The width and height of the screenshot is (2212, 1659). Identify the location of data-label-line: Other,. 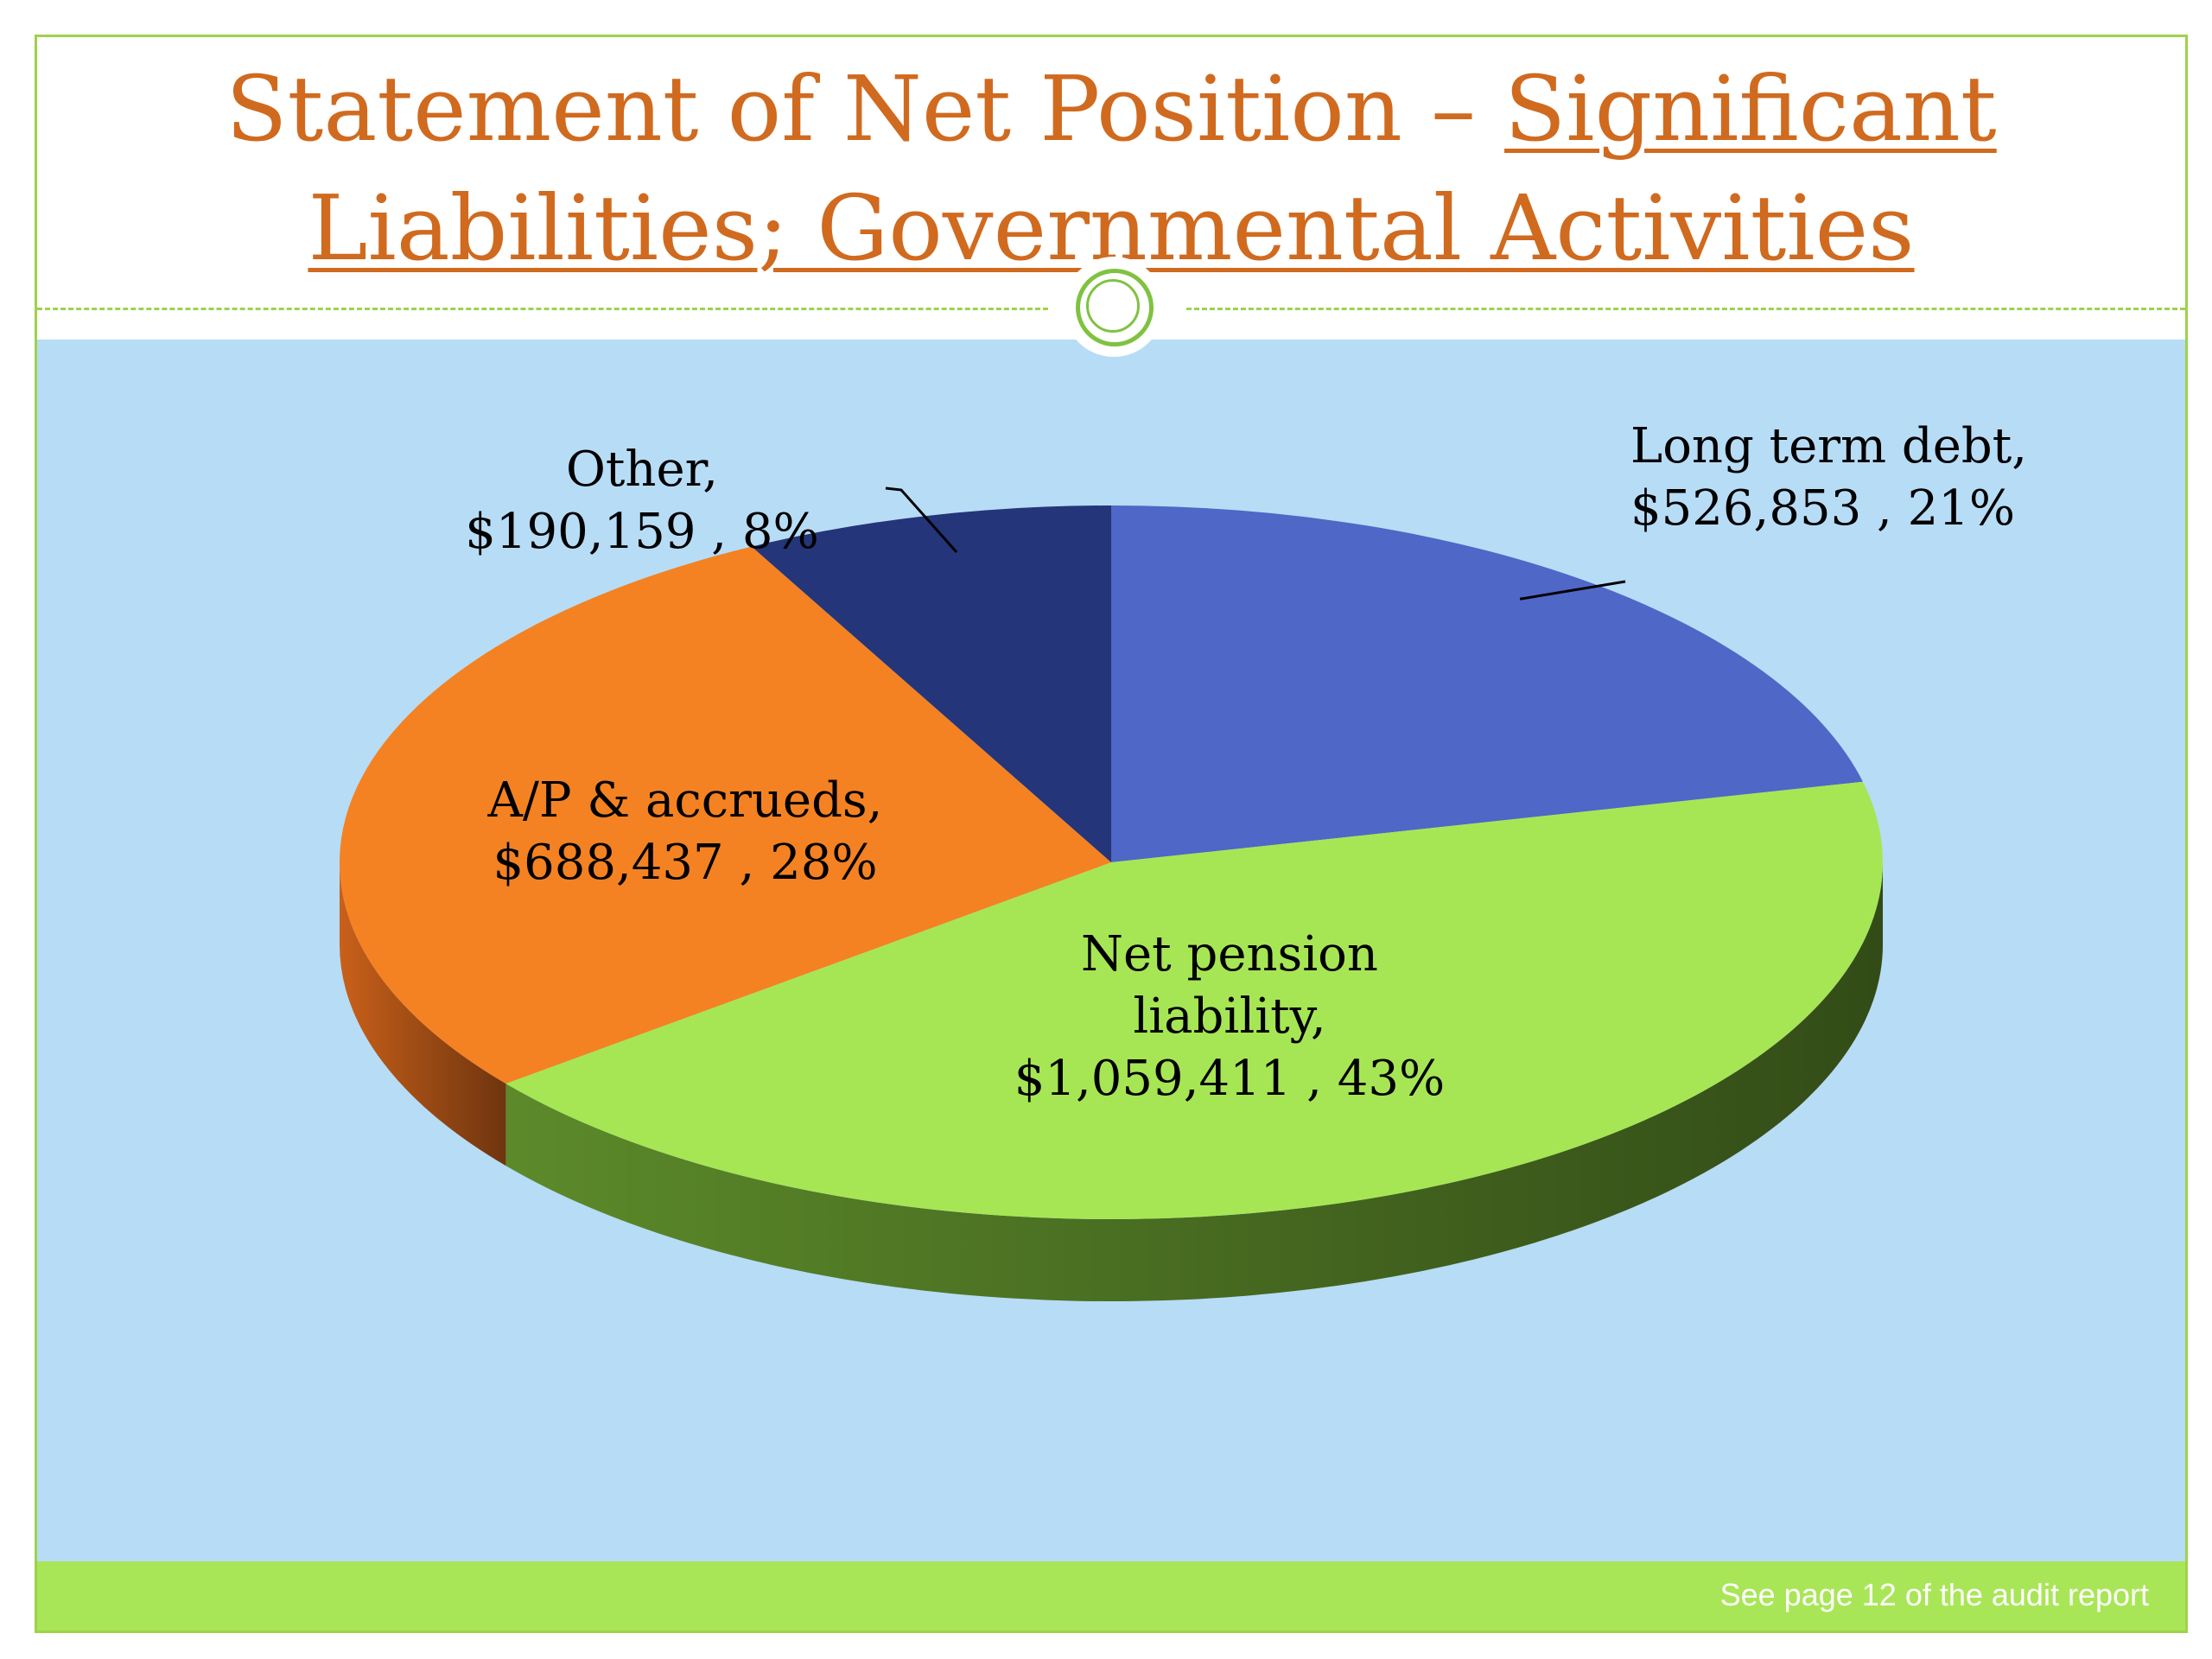
(642, 470).